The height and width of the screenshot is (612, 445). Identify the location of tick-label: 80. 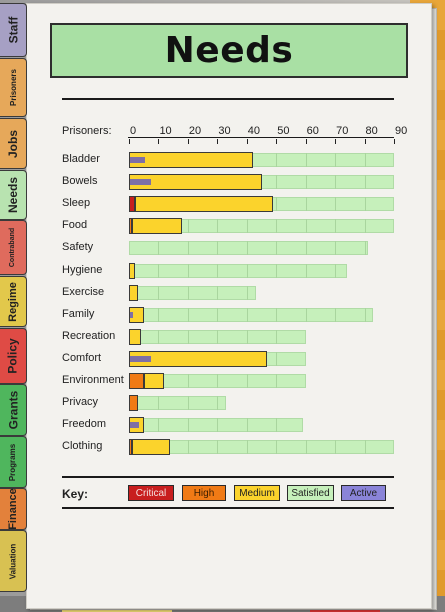
(371, 131).